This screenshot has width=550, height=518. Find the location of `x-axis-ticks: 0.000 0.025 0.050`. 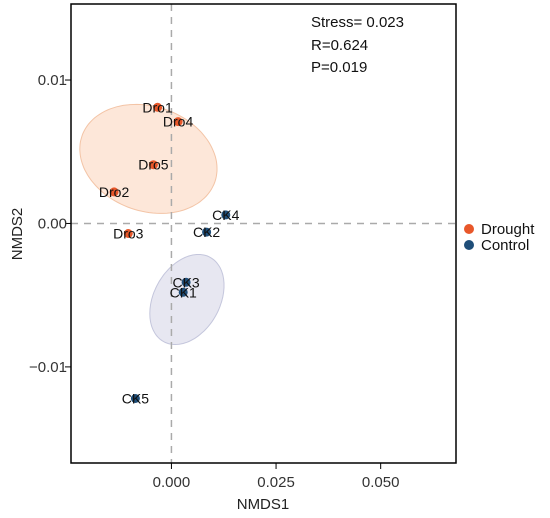

x-axis-ticks: 0.000 0.025 0.050 is located at coordinates (276, 477).